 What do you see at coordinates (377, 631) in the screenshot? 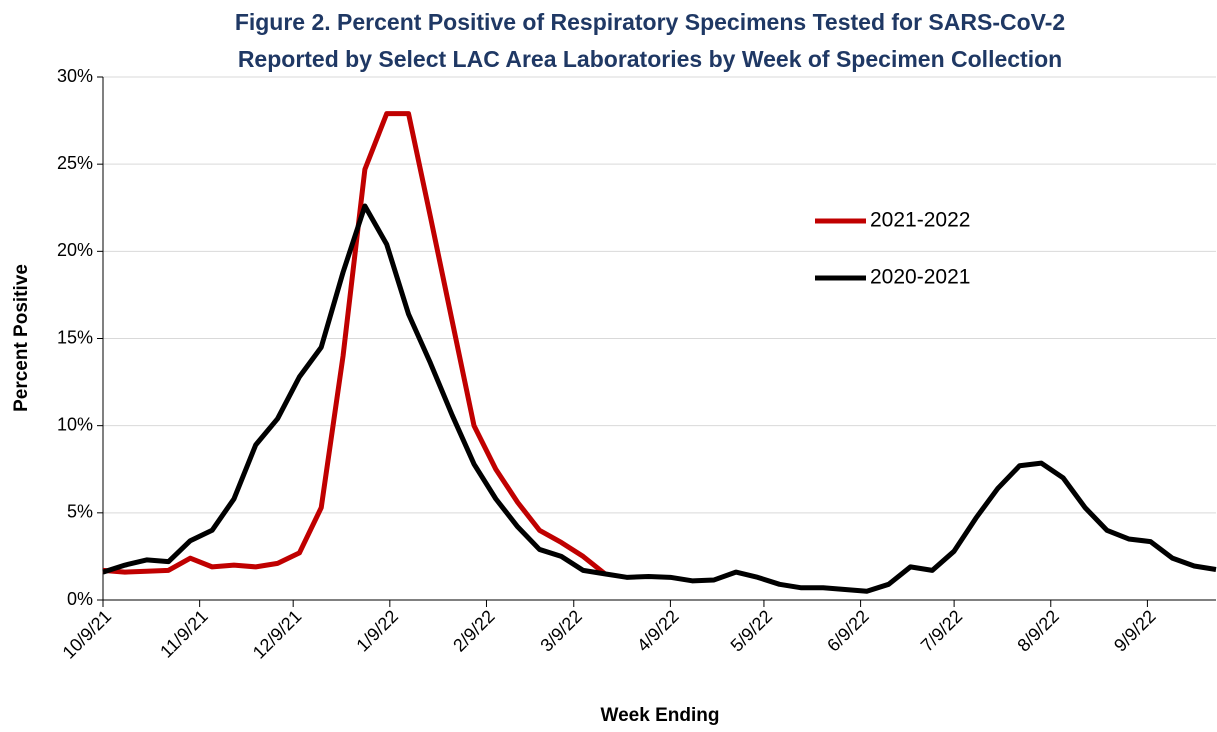
I see `x-tick-label: 1/9/22` at bounding box center [377, 631].